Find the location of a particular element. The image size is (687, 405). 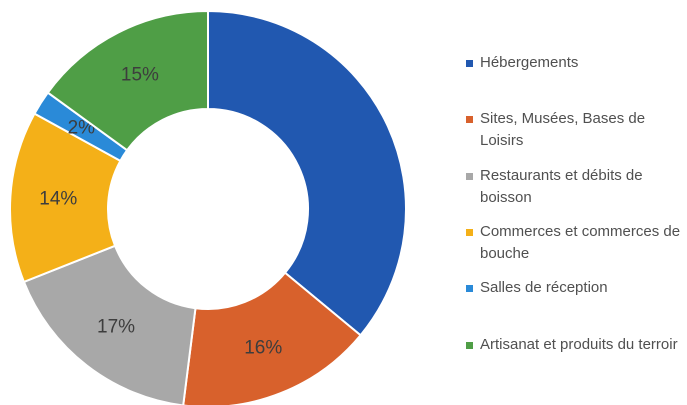

legend-item: Hébergements is located at coordinates (576, 63).